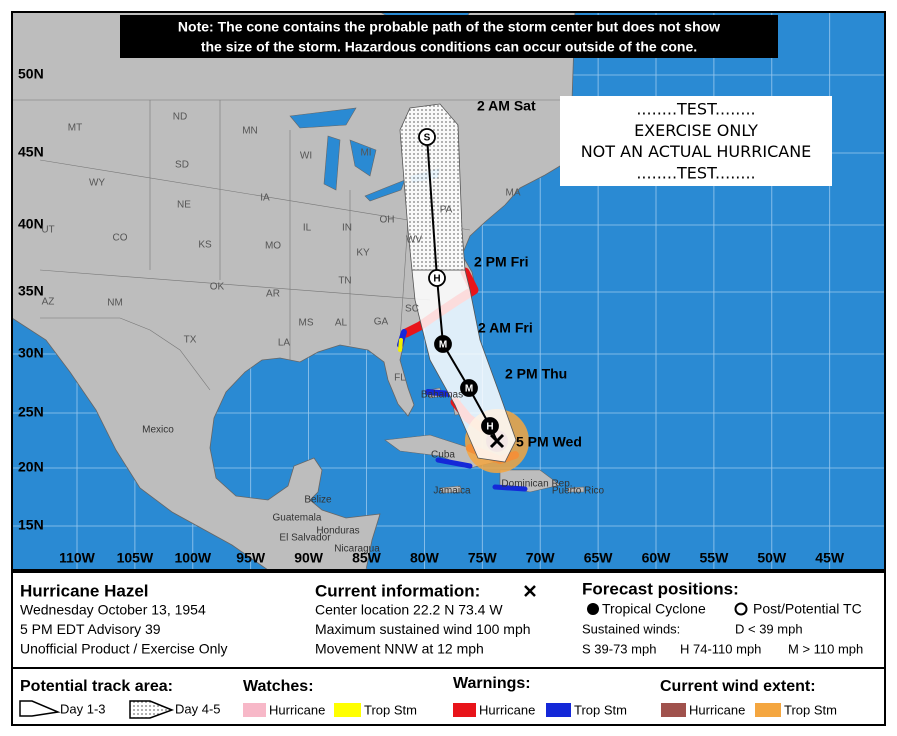 This screenshot has height=736, width=897. I want to click on place-label: LA, so click(284, 343).